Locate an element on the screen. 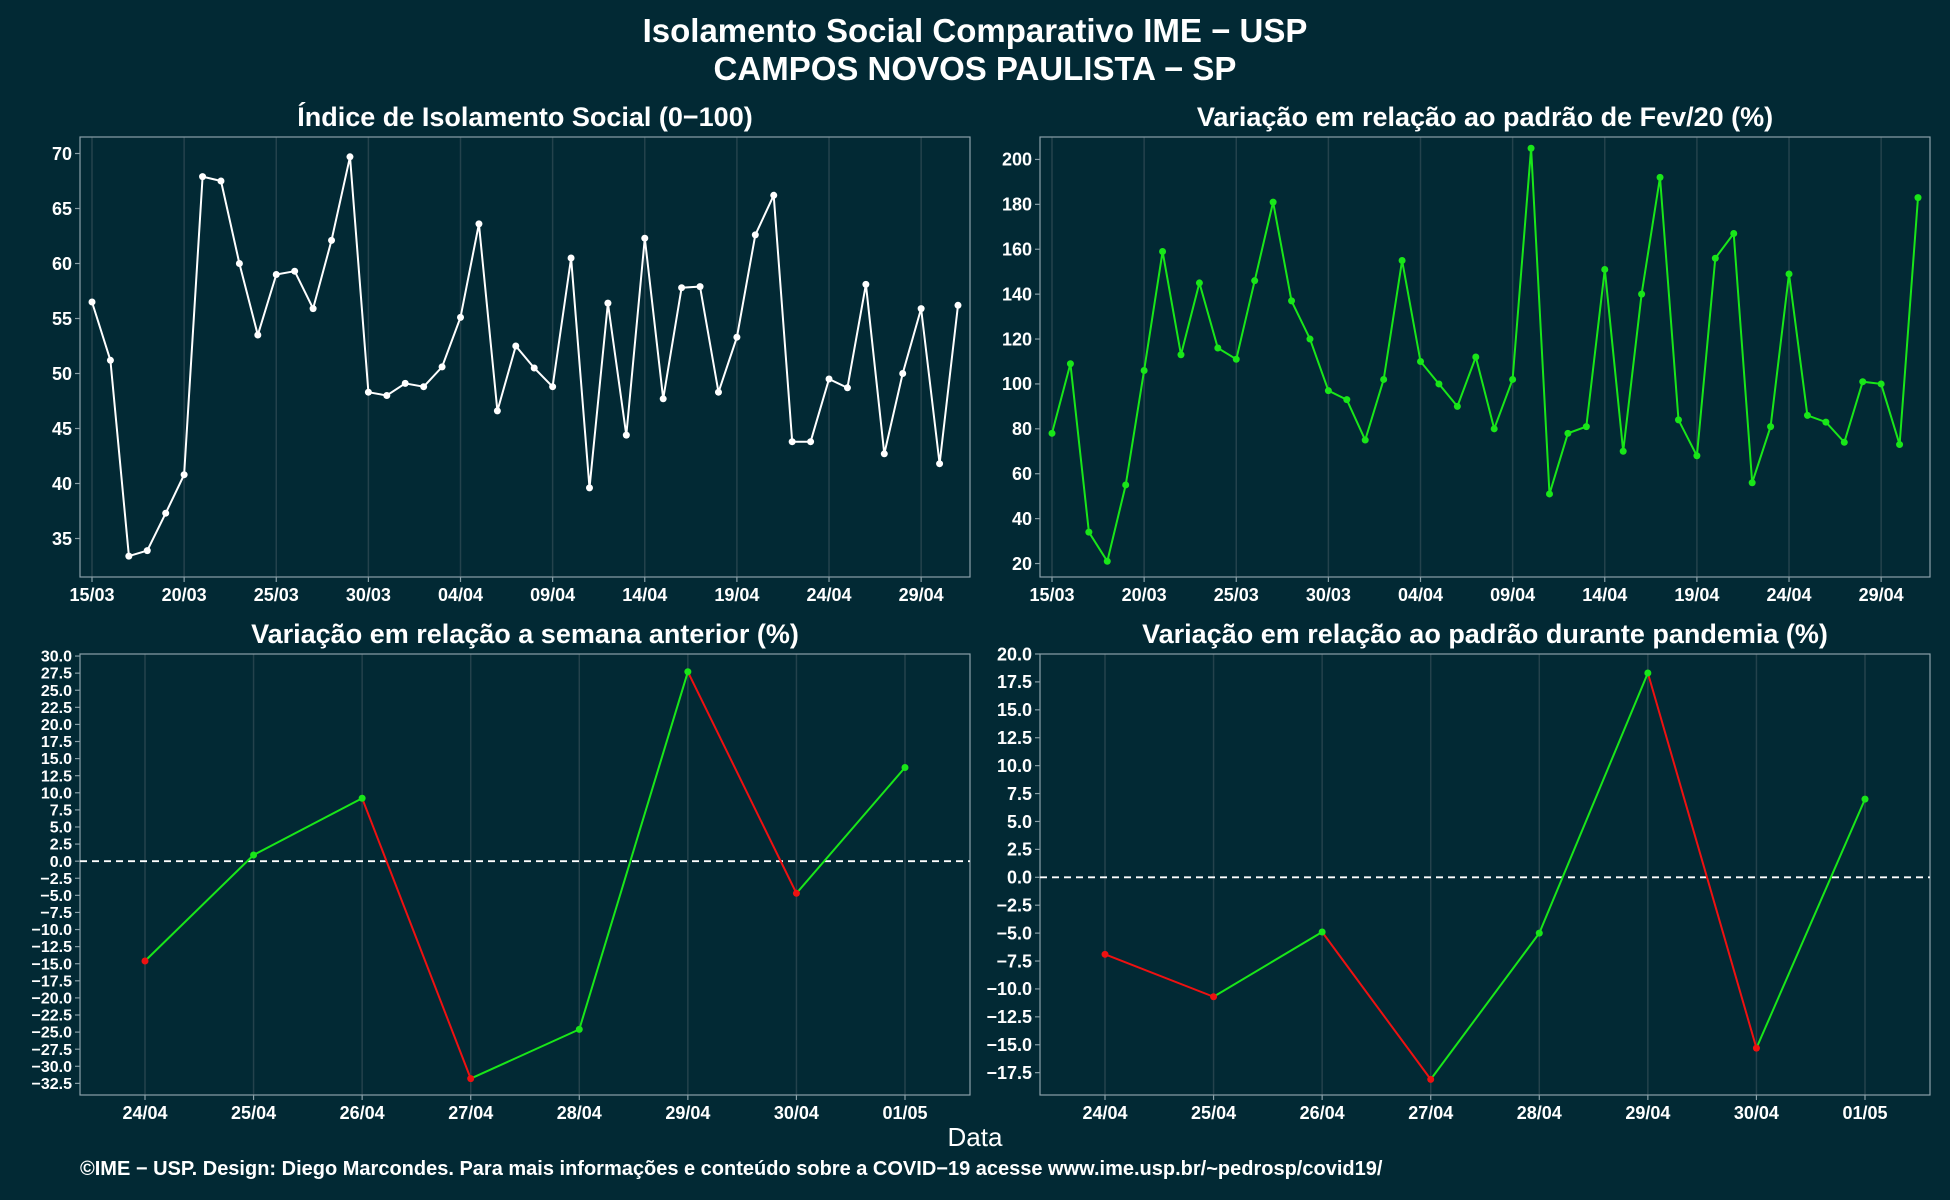  x-tick-label: 30/03 is located at coordinates (368, 595).